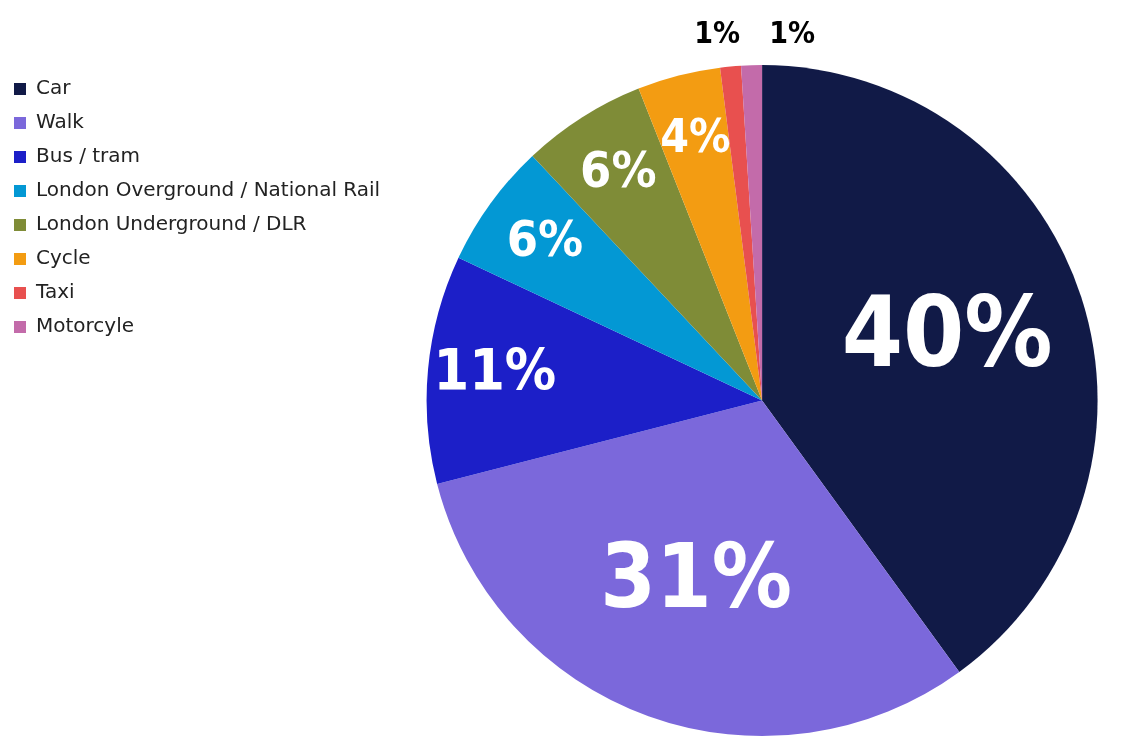 The height and width of the screenshot is (744, 1144). Describe the element at coordinates (63, 257) in the screenshot. I see `legend-label: Cycle` at that location.